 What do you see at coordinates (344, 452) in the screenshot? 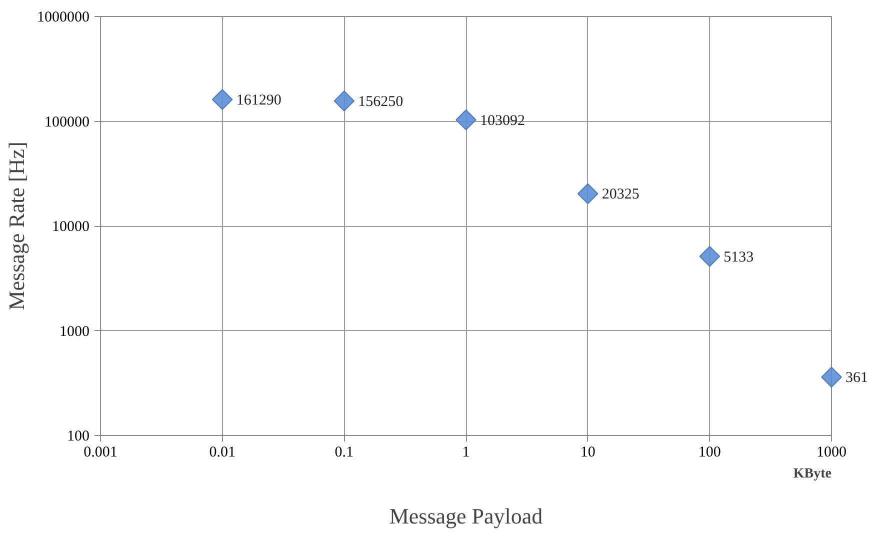
I see `x-tick-label: 0.1` at bounding box center [344, 452].